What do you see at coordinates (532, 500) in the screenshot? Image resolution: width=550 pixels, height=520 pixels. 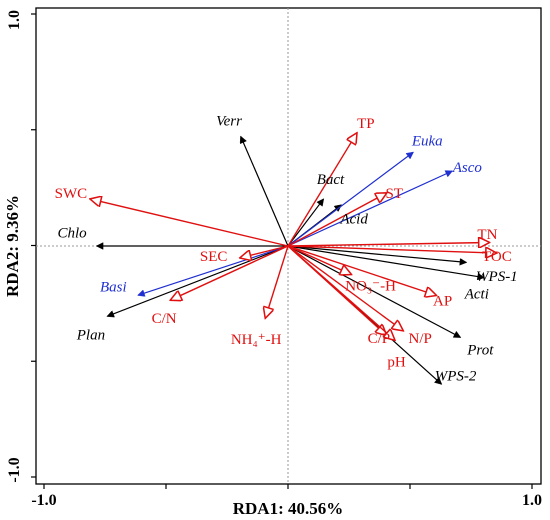 I see `x-tick-label-right: 1.0` at bounding box center [532, 500].